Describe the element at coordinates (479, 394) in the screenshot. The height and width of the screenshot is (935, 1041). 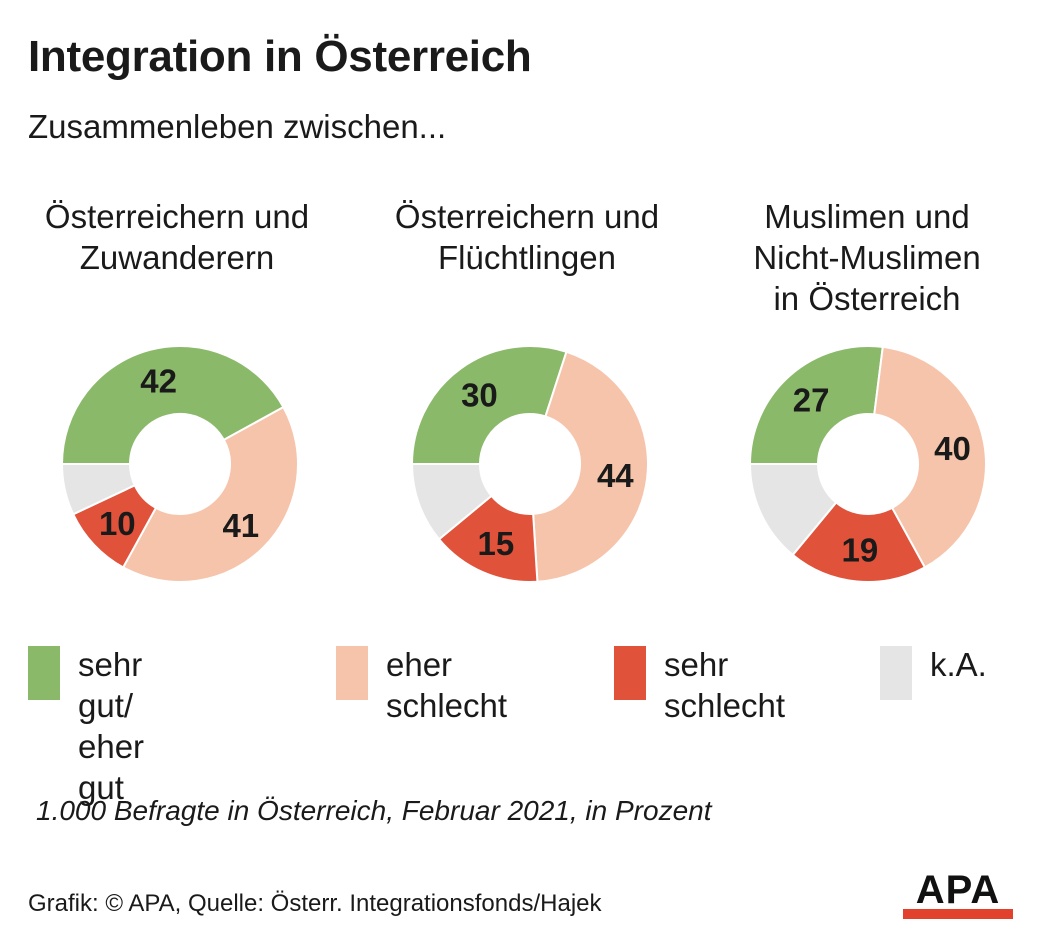
I see `donut-2-label-sehr-gut: 30` at that location.